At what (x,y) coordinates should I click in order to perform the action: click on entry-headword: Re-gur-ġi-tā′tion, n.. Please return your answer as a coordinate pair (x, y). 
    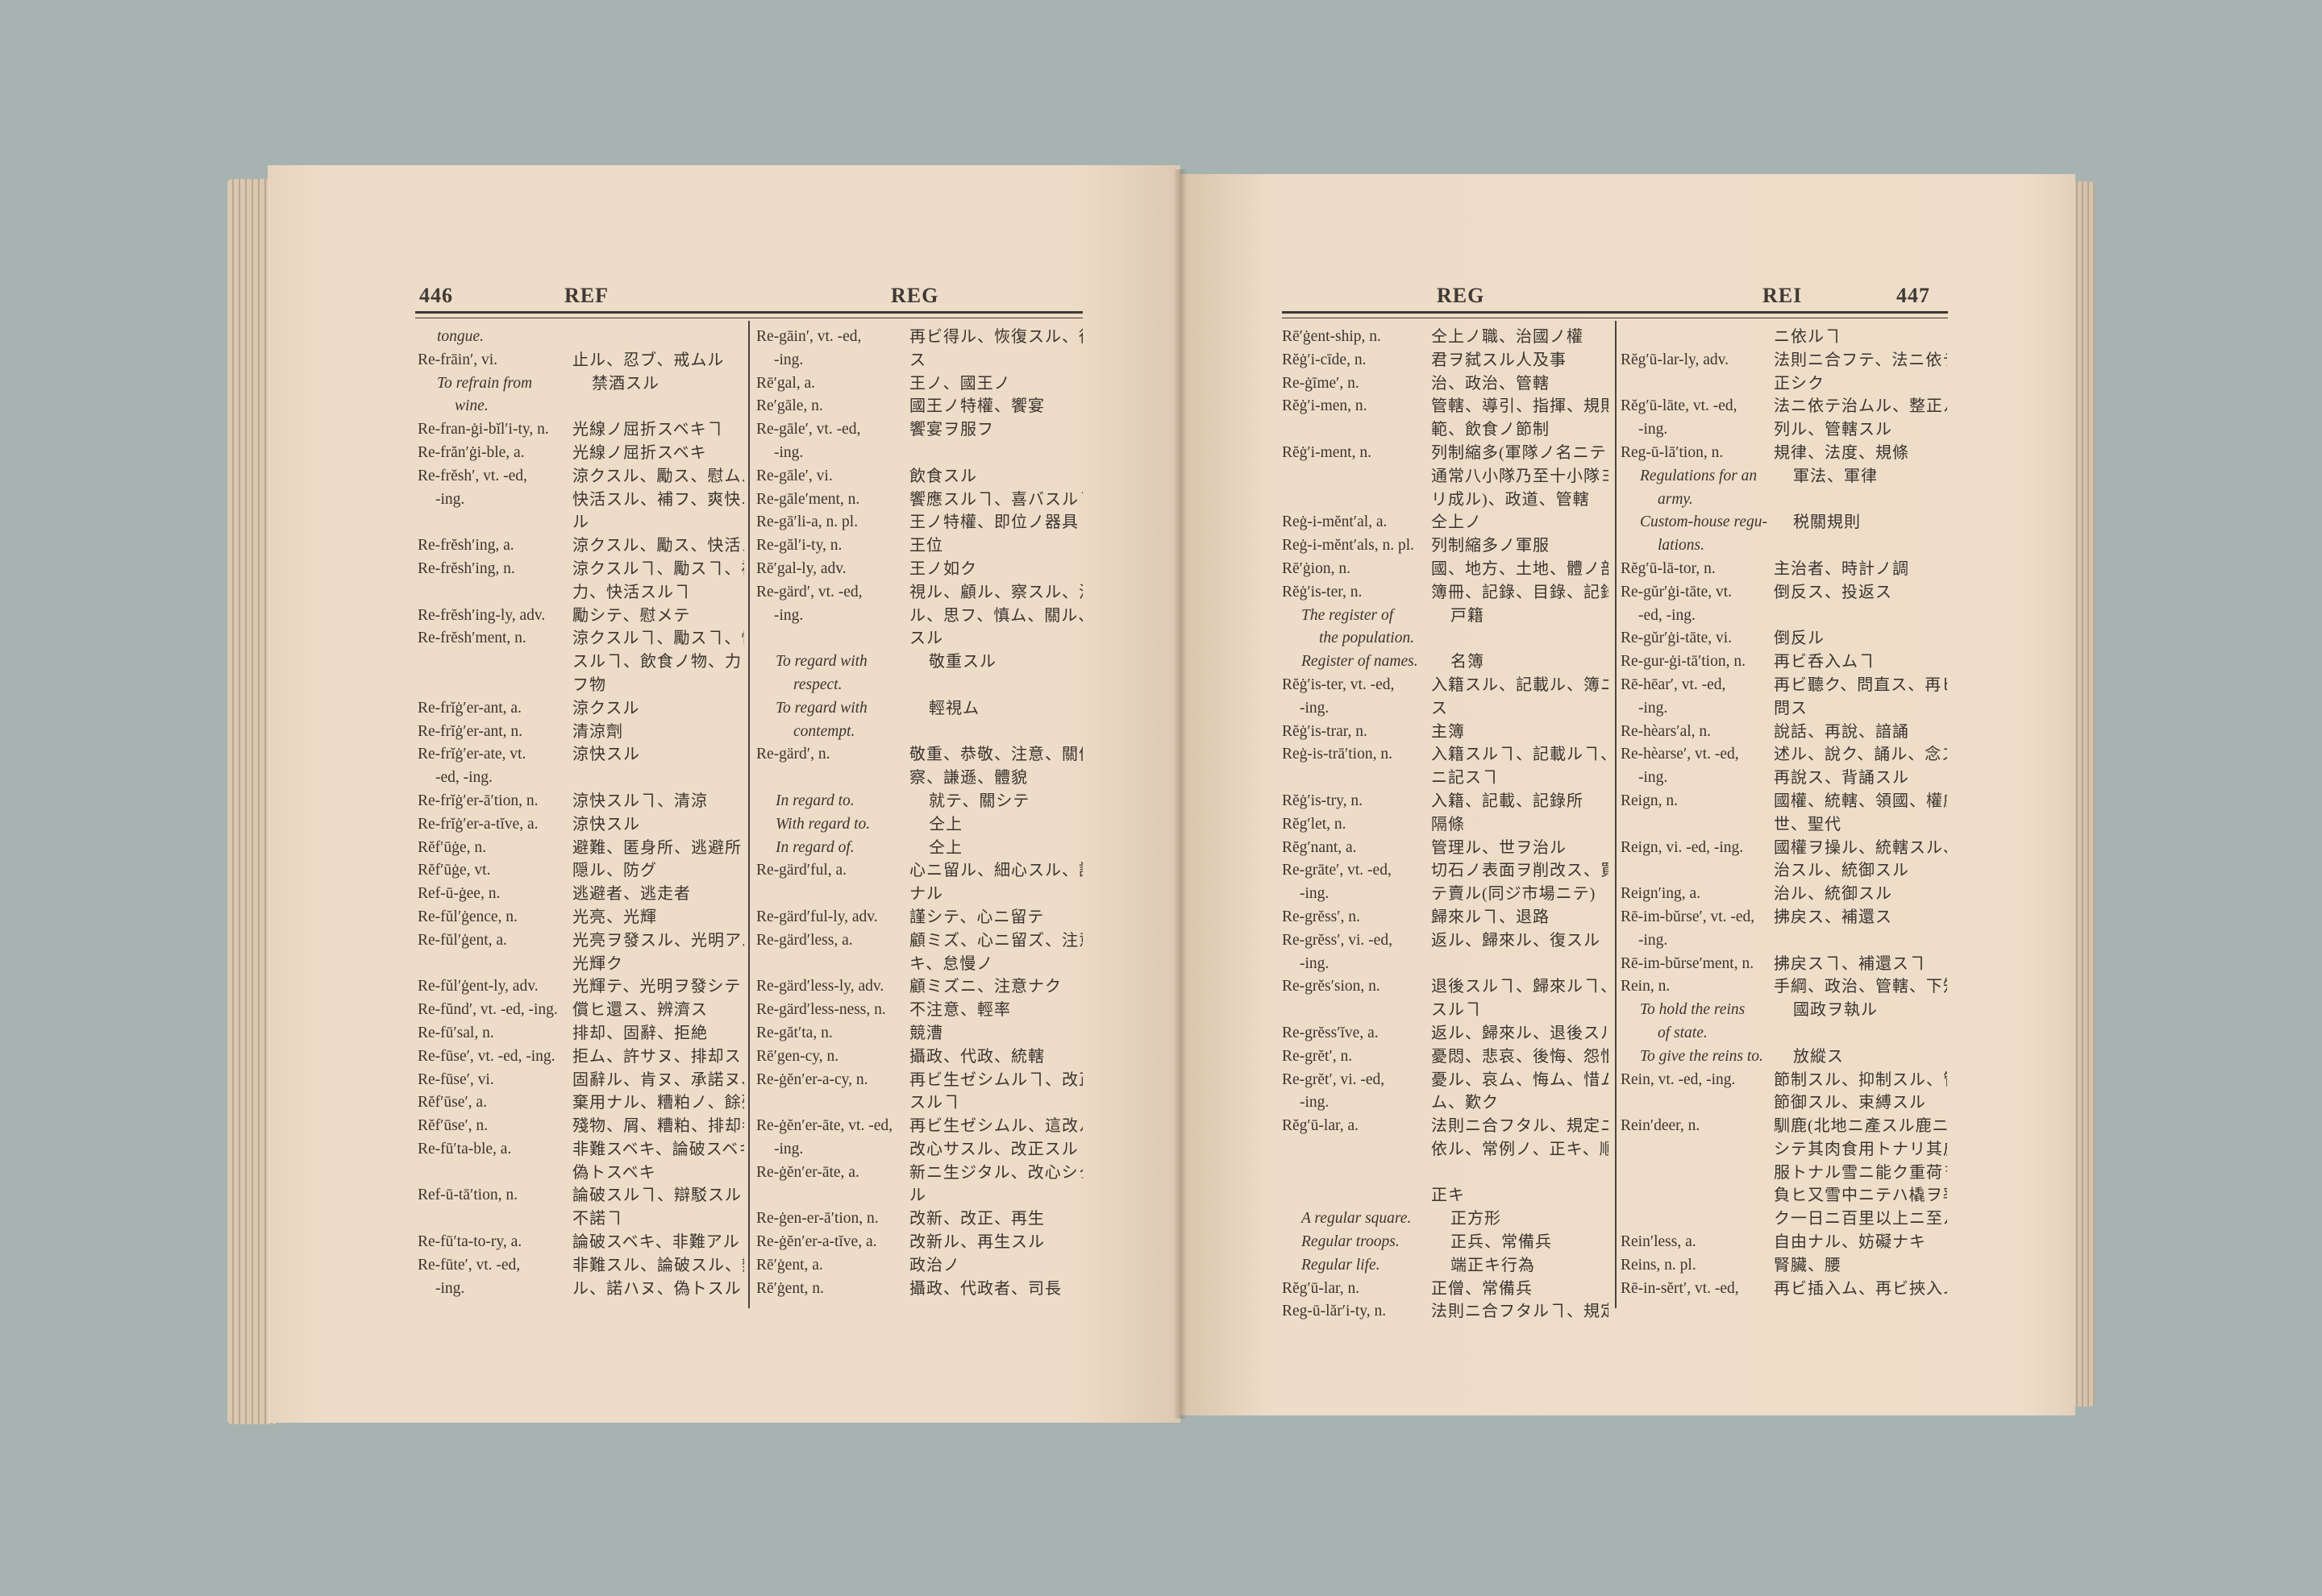
    Looking at the image, I should click on (1698, 662).